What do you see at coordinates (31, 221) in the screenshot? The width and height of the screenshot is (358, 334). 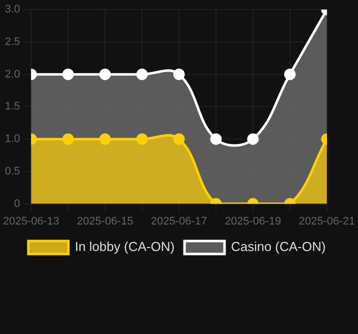 I see `x-tick-label: 2025-06-13` at bounding box center [31, 221].